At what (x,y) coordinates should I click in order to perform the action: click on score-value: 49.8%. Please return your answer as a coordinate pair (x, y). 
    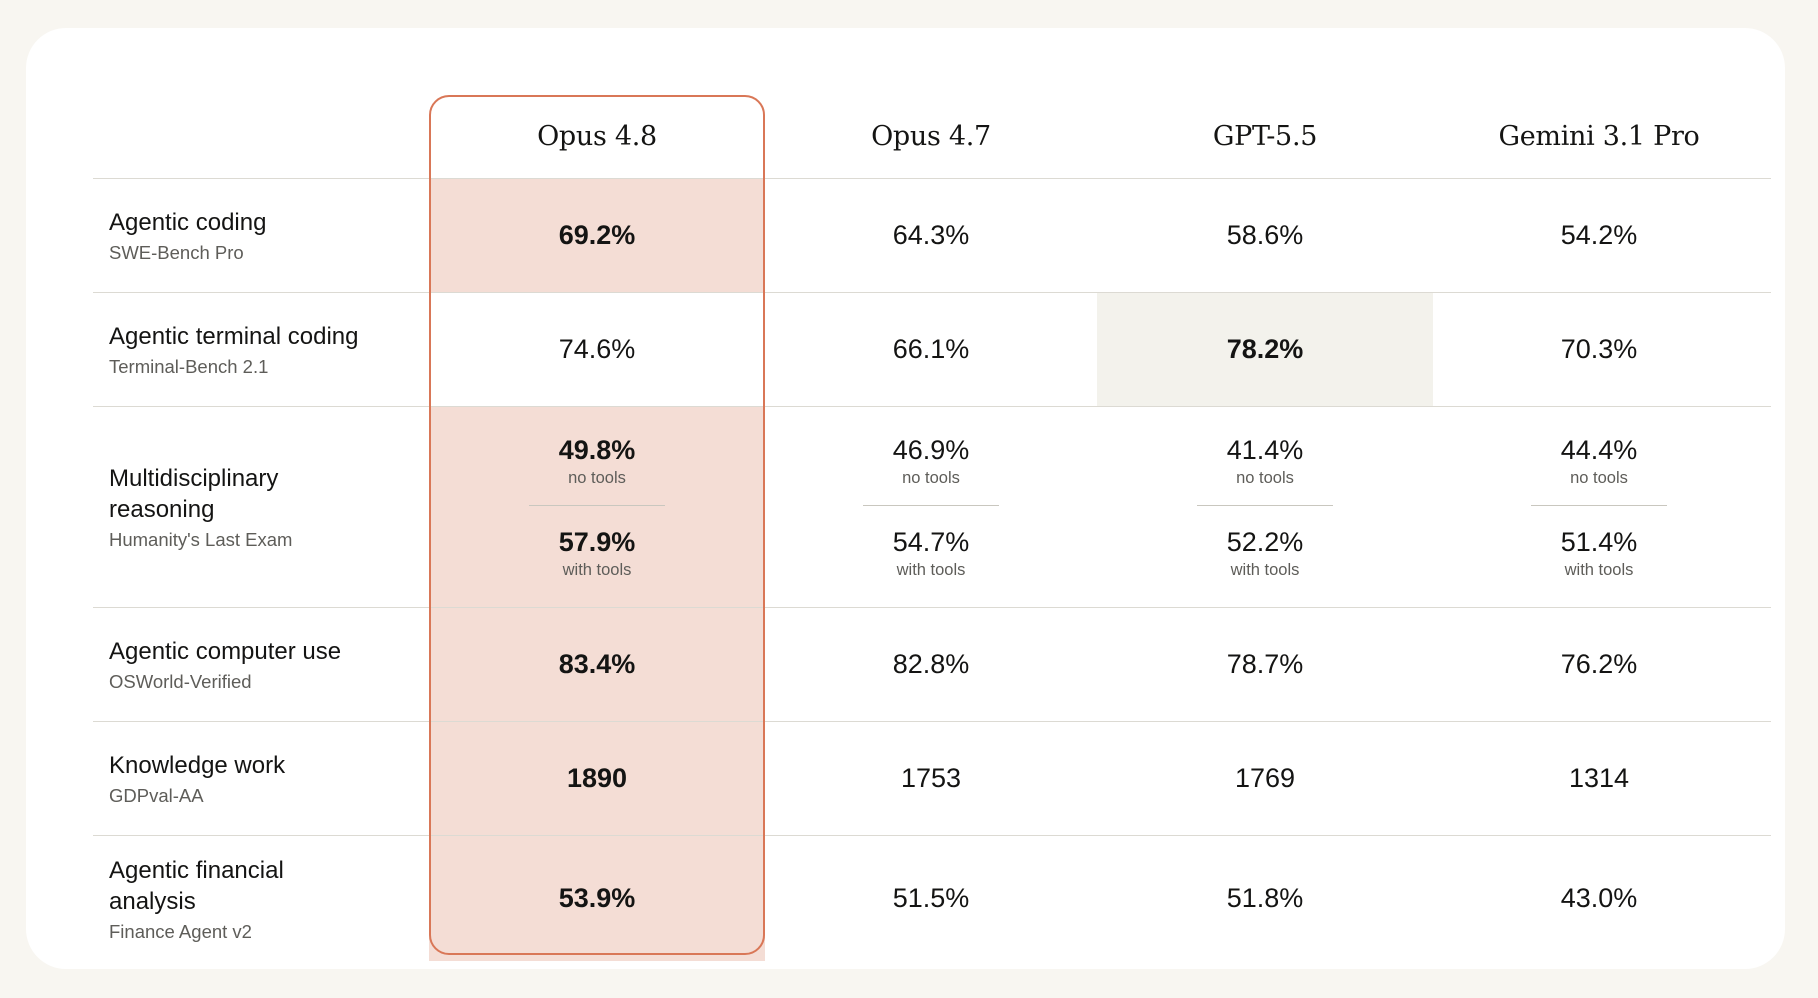
    Looking at the image, I should click on (597, 449).